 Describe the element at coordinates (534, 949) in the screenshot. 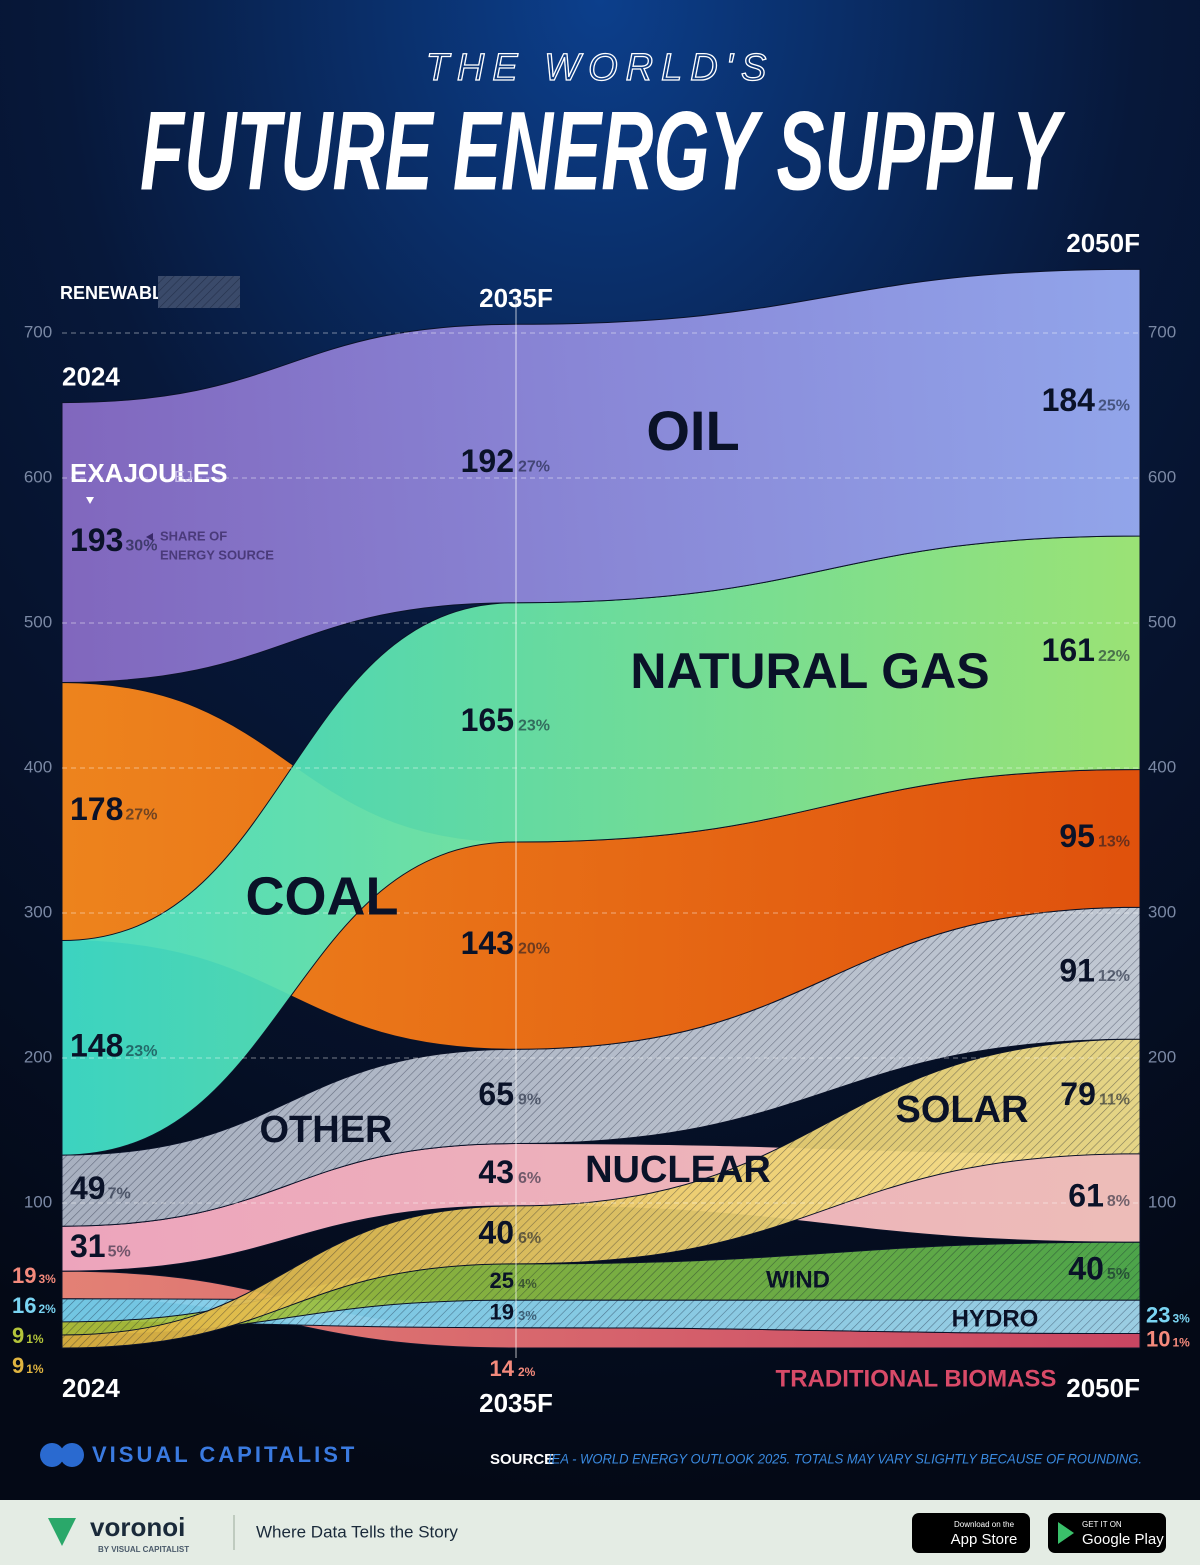

I see `share-label: 20%` at that location.